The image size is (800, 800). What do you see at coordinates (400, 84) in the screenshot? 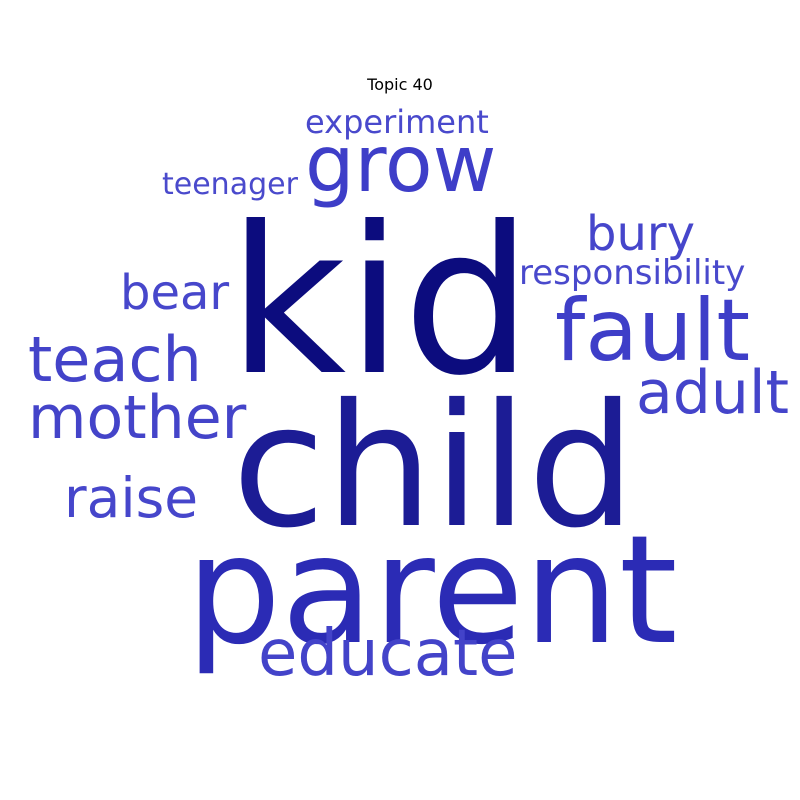
I see `chart-title: Topic 40` at bounding box center [400, 84].